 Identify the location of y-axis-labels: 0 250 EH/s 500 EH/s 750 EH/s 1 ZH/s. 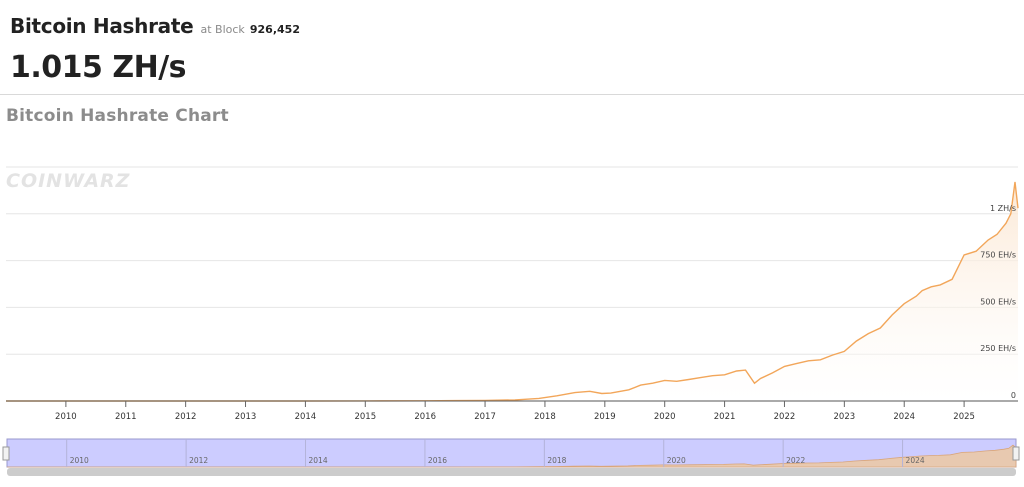
(998, 302).